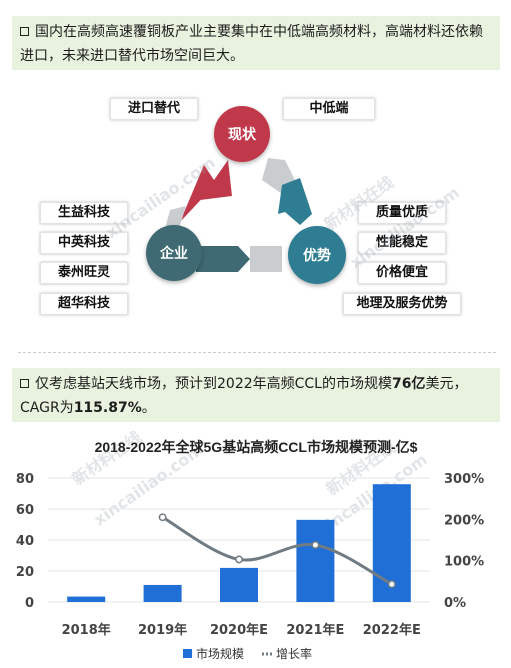  What do you see at coordinates (455, 603) in the screenshot?
I see `y-right-tick-label: 0%` at bounding box center [455, 603].